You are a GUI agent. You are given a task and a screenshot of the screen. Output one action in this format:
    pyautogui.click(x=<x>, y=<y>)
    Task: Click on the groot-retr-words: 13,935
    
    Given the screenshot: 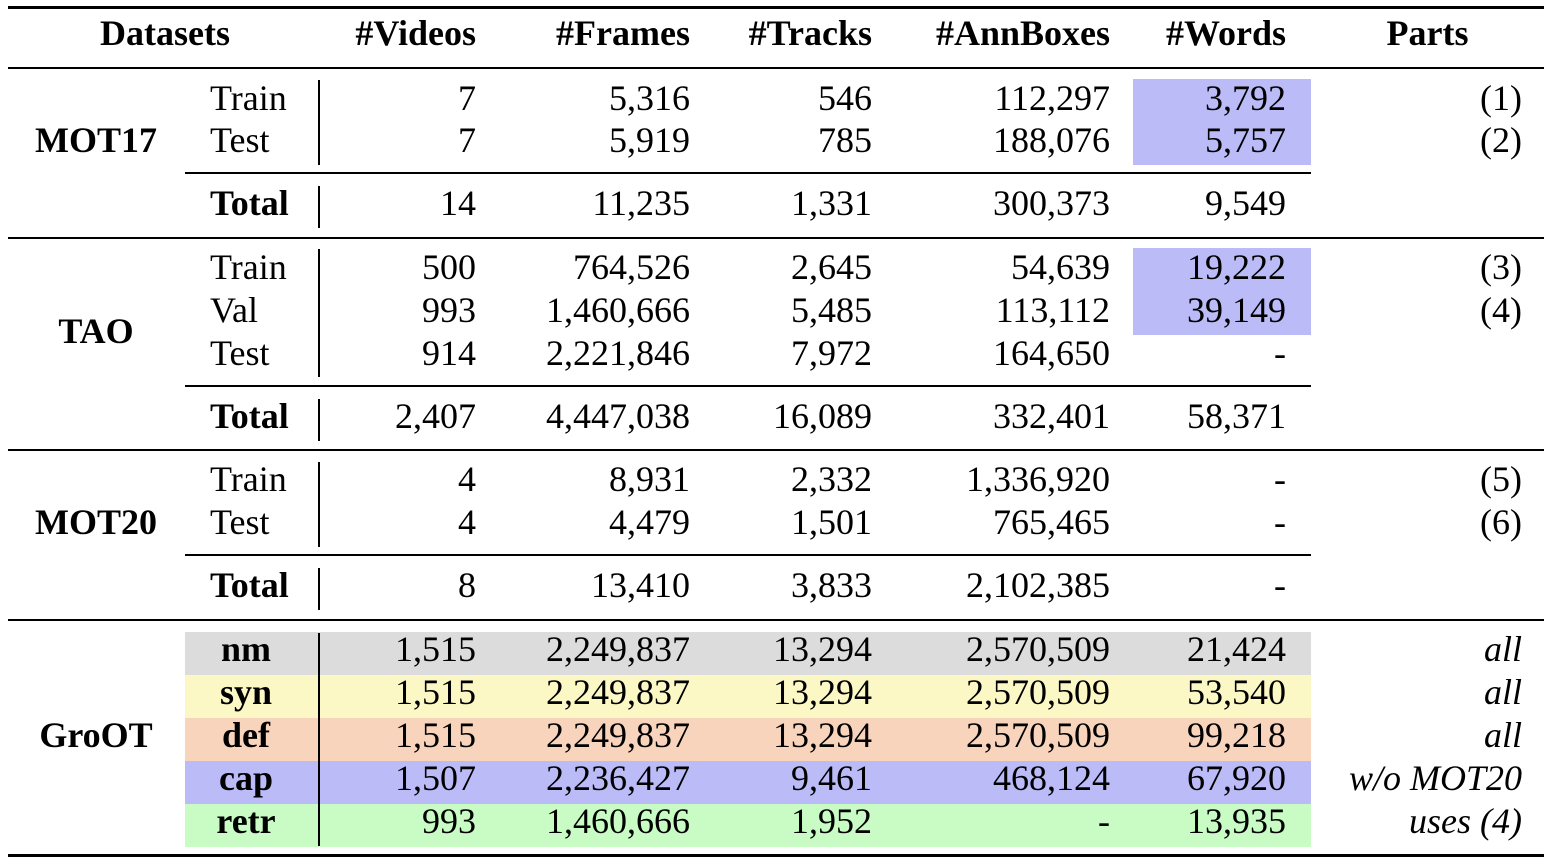 What is the action you would take?
    pyautogui.click(x=1236, y=821)
    